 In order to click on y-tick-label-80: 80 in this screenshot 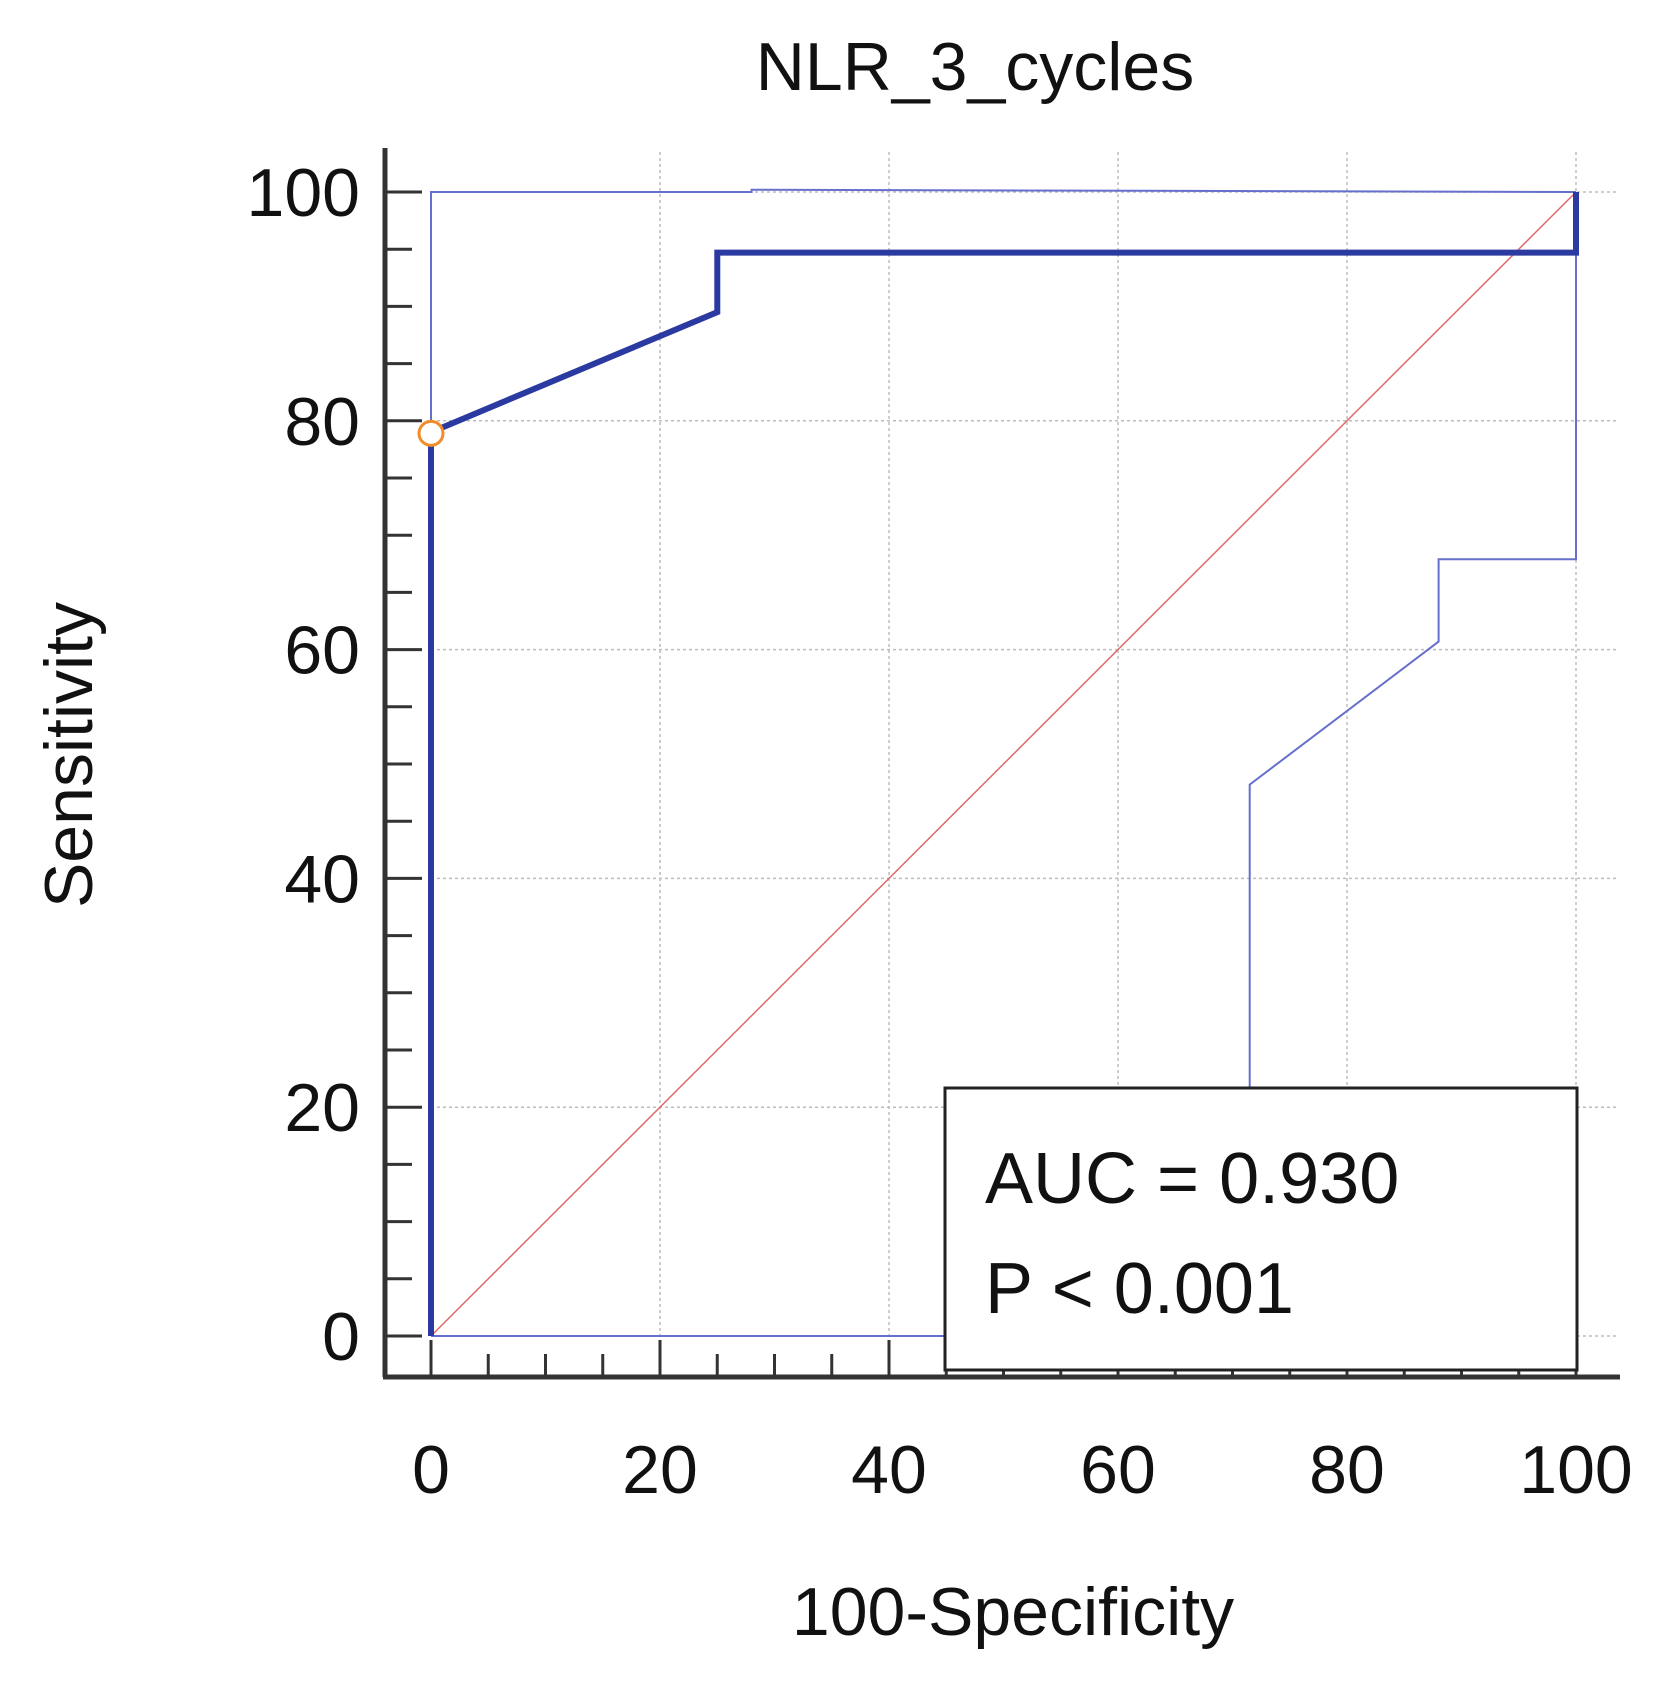, I will do `click(322, 422)`.